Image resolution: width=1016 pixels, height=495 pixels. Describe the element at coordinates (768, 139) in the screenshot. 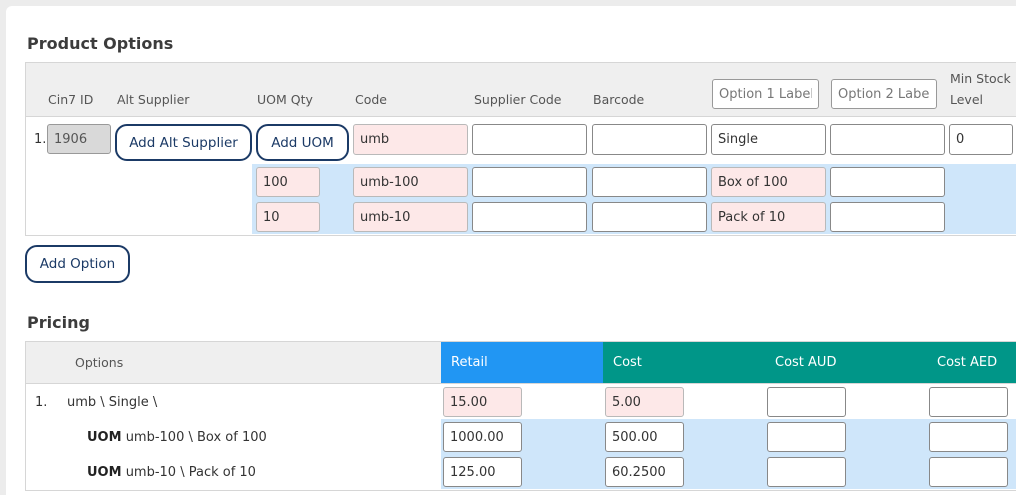

I see `option1-input` at that location.